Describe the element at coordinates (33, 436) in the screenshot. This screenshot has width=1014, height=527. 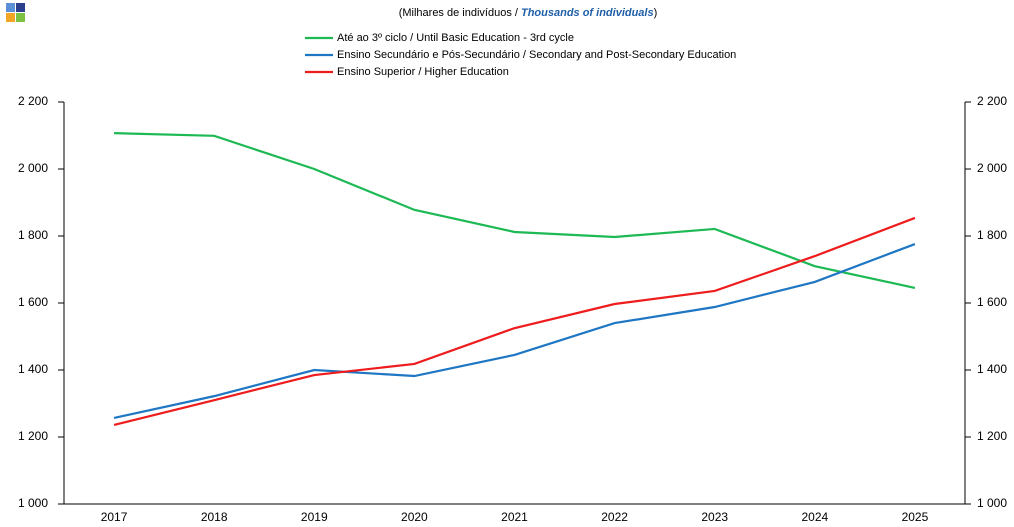
I see `y-tick-label: 1 200` at that location.